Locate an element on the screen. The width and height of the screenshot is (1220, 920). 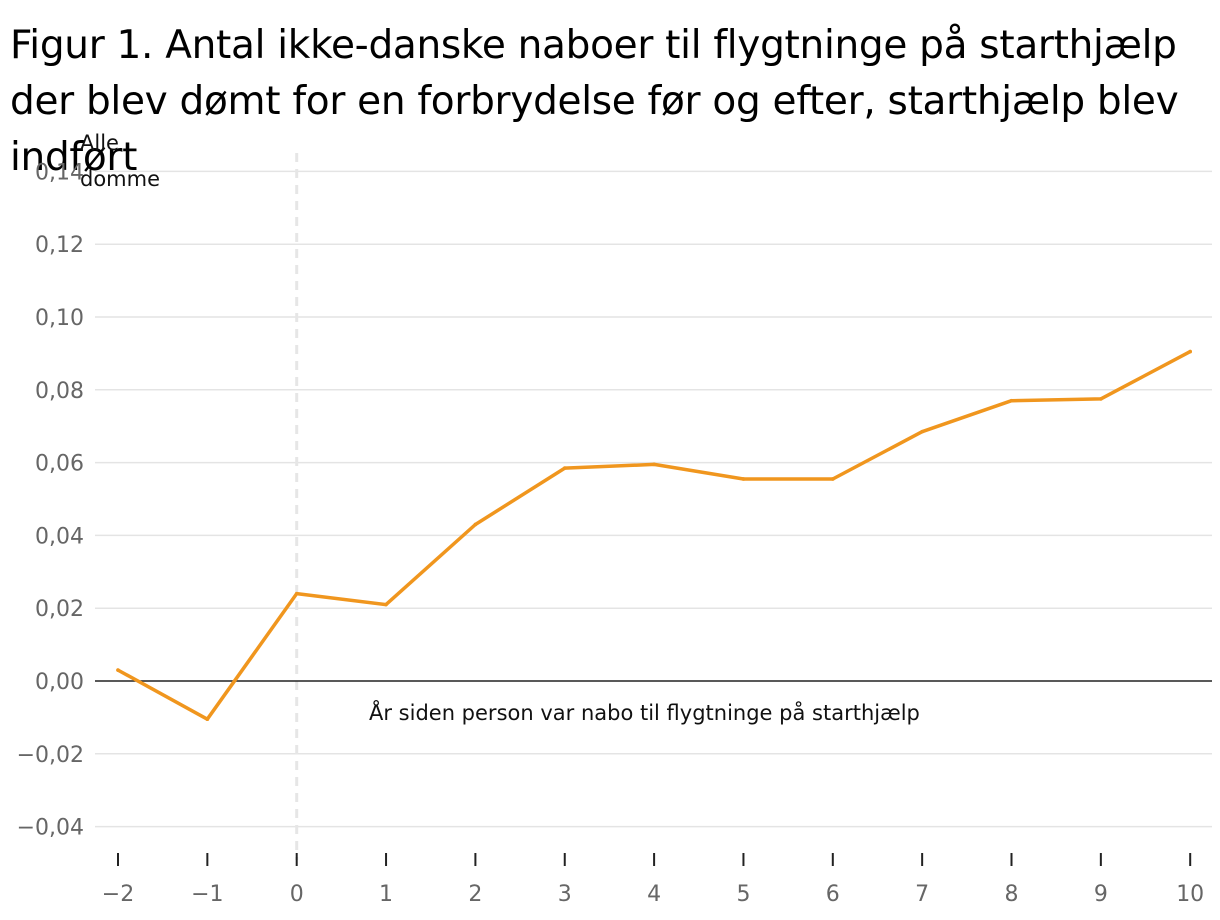
y-tick-label: 0,02 is located at coordinates (59, 609).